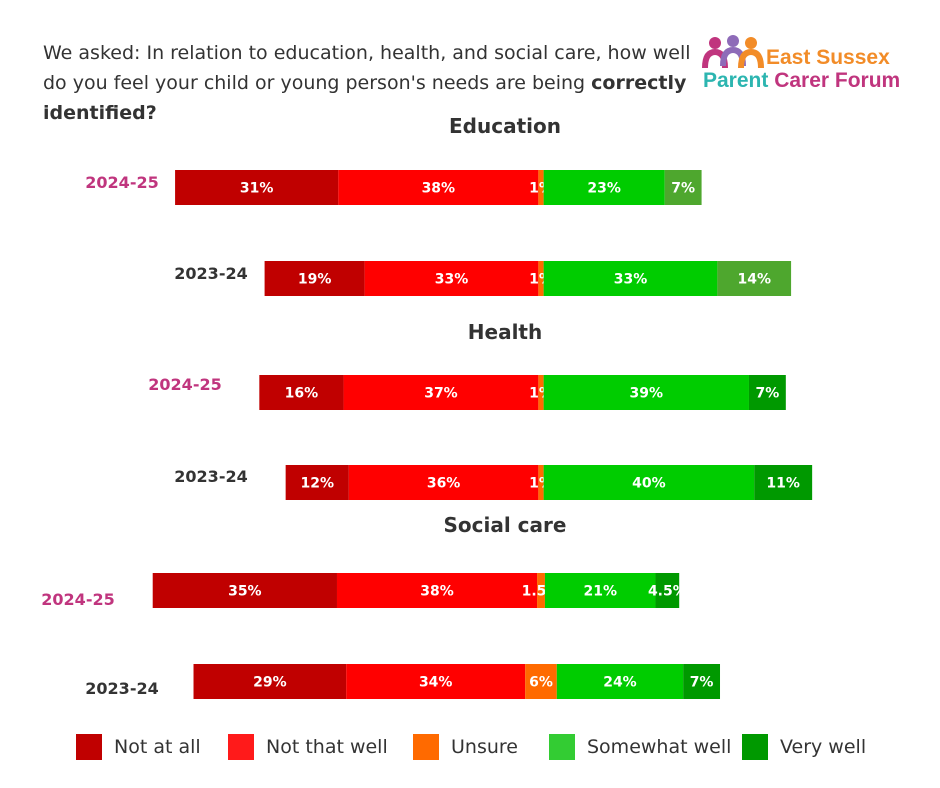 This screenshot has width=940, height=788. Describe the element at coordinates (505, 525) in the screenshot. I see `group-title: Social care` at that location.